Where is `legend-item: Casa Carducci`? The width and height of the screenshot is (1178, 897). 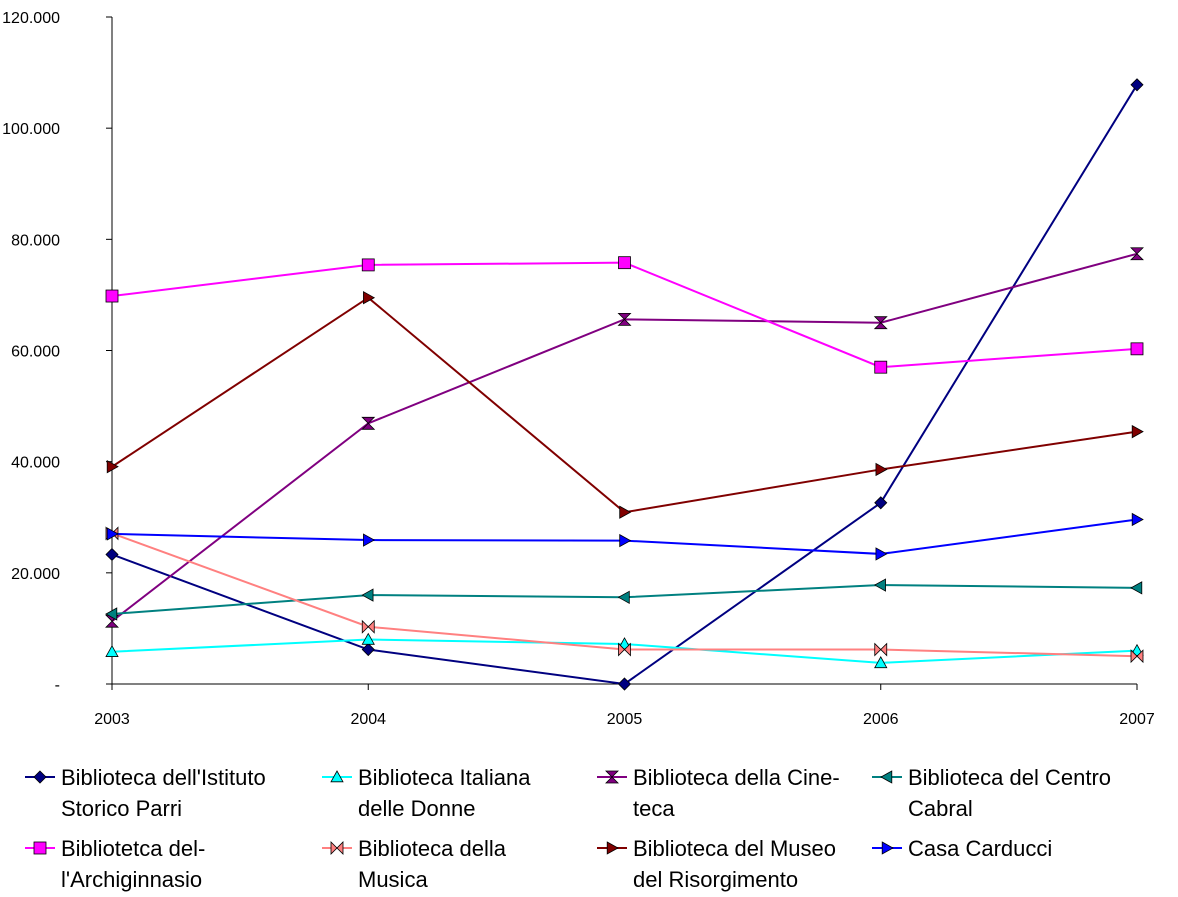 legend-item: Casa Carducci is located at coordinates (962, 848).